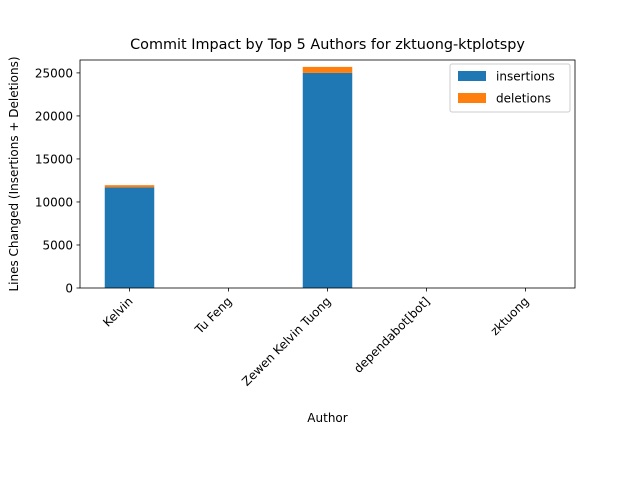 The image size is (640, 480). I want to click on y-axis-label: Lines Changed (Insertions + Deletions), so click(14, 173).